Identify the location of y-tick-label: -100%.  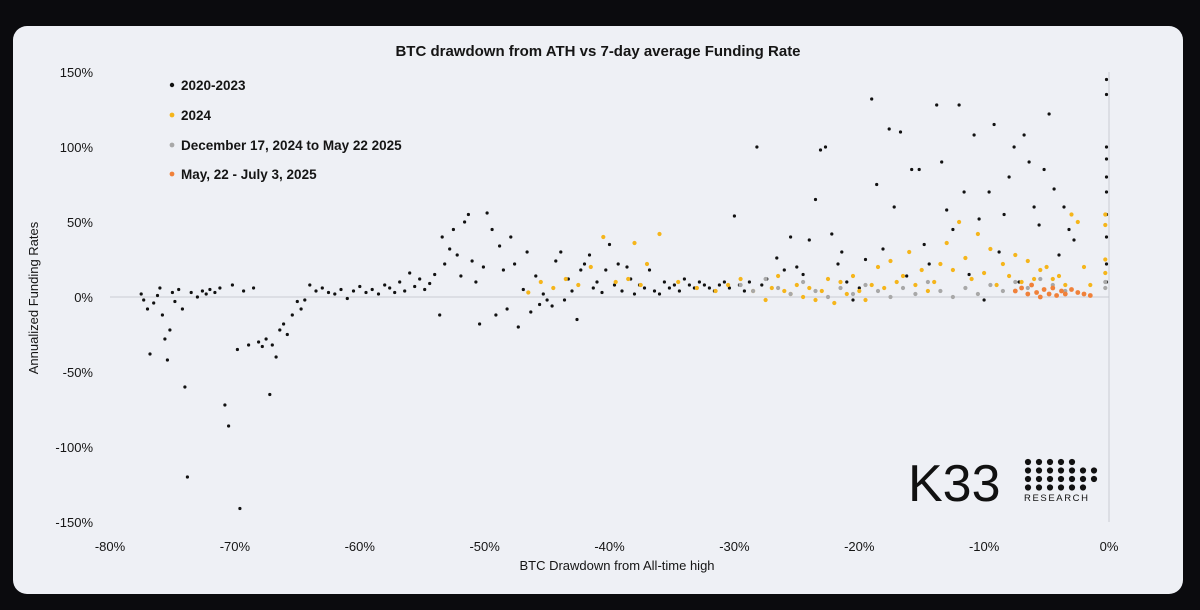
(74, 447).